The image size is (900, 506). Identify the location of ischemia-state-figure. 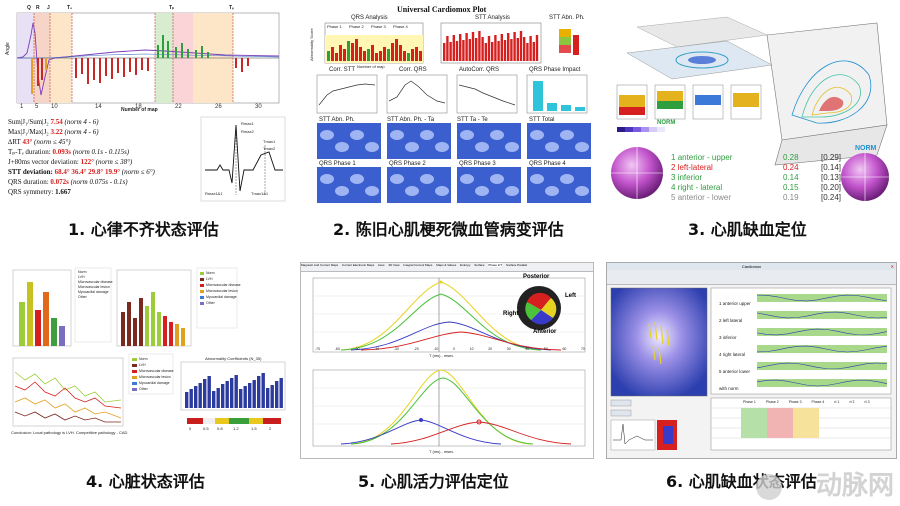
(751, 369).